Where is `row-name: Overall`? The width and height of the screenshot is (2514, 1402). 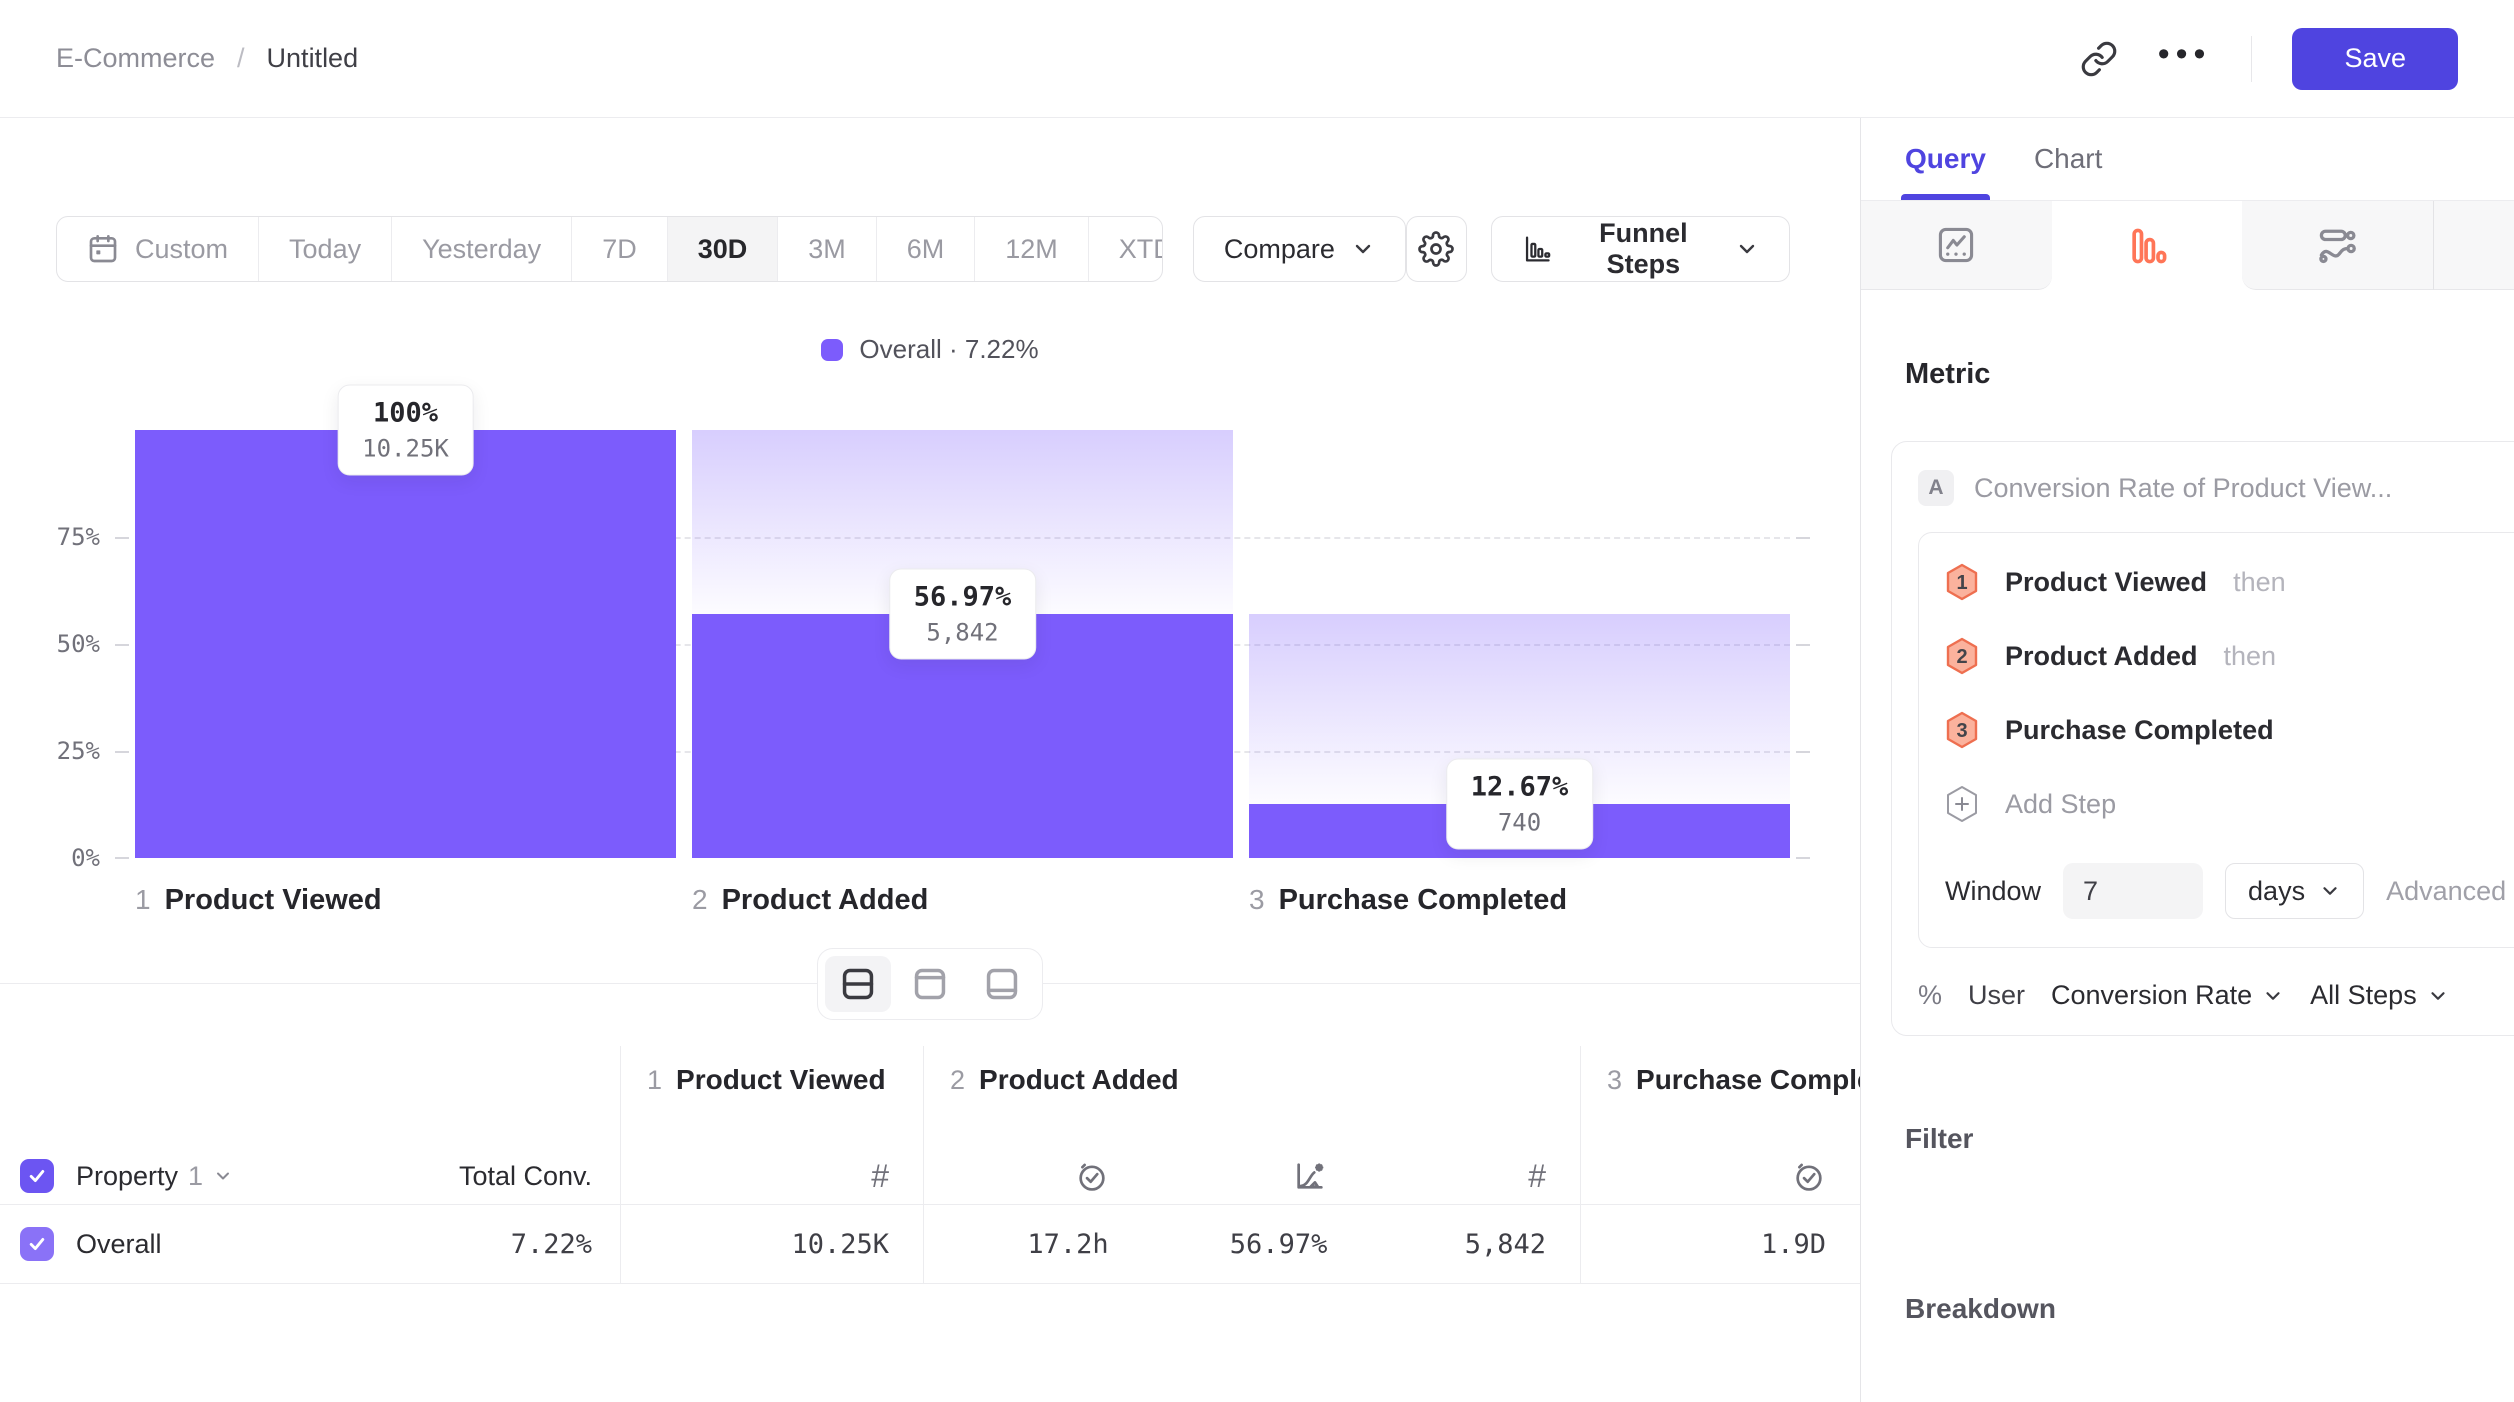 row-name: Overall is located at coordinates (119, 1243).